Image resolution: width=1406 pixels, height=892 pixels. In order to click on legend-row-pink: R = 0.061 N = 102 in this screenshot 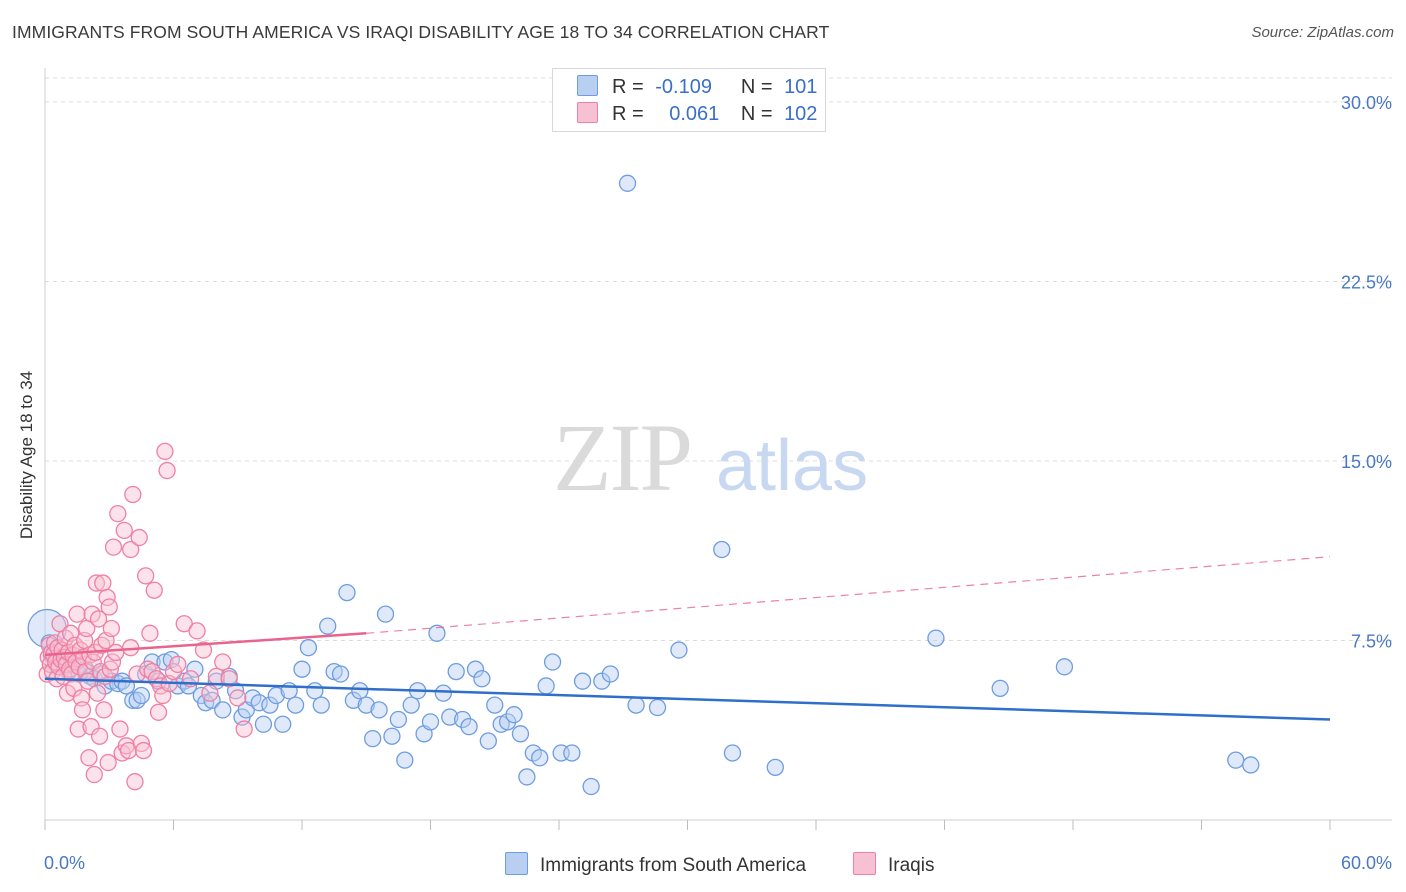, I will do `click(697, 115)`.